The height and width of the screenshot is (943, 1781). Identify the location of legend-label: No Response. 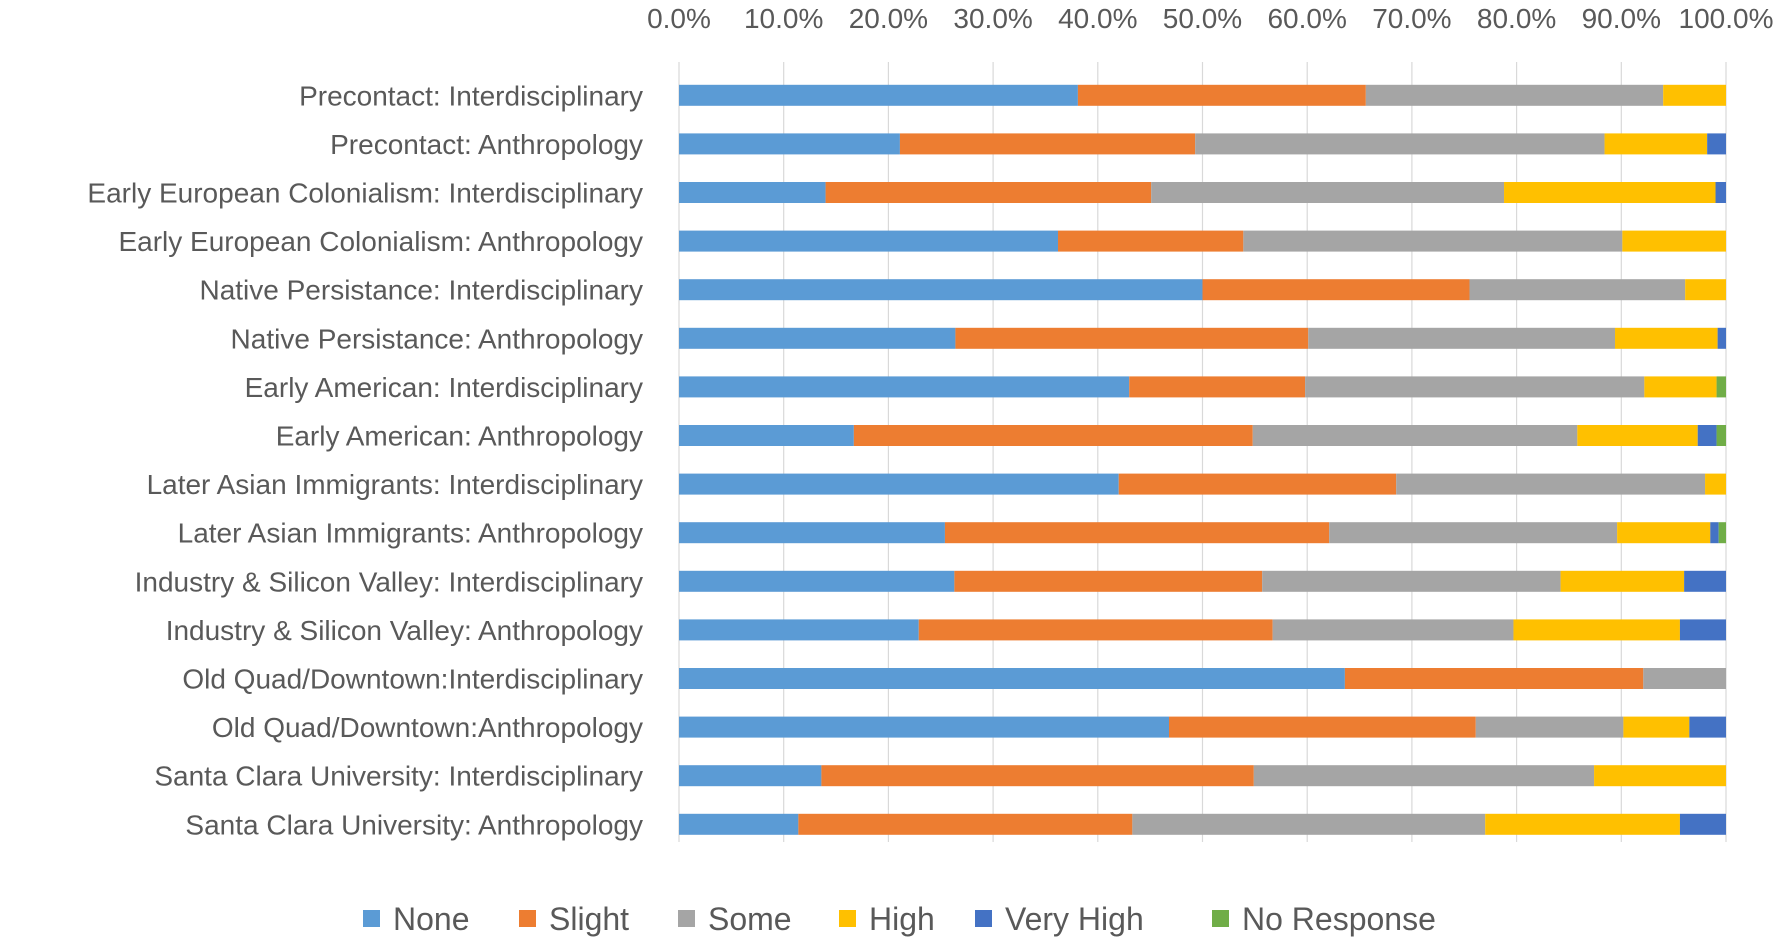
(1339, 919).